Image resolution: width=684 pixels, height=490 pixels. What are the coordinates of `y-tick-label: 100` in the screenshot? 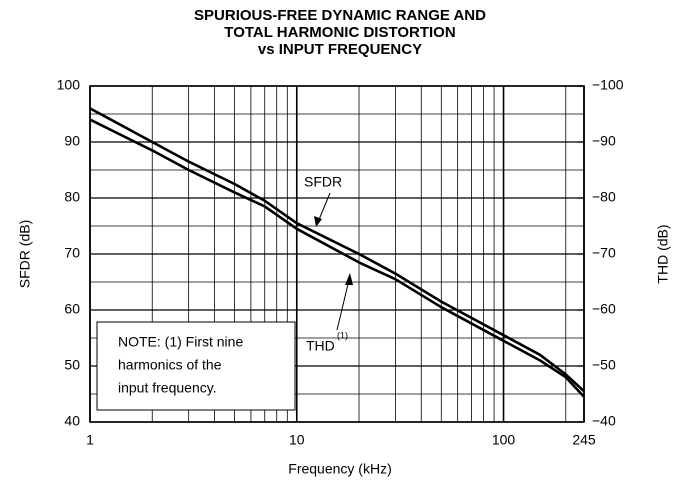 It's located at (69, 85).